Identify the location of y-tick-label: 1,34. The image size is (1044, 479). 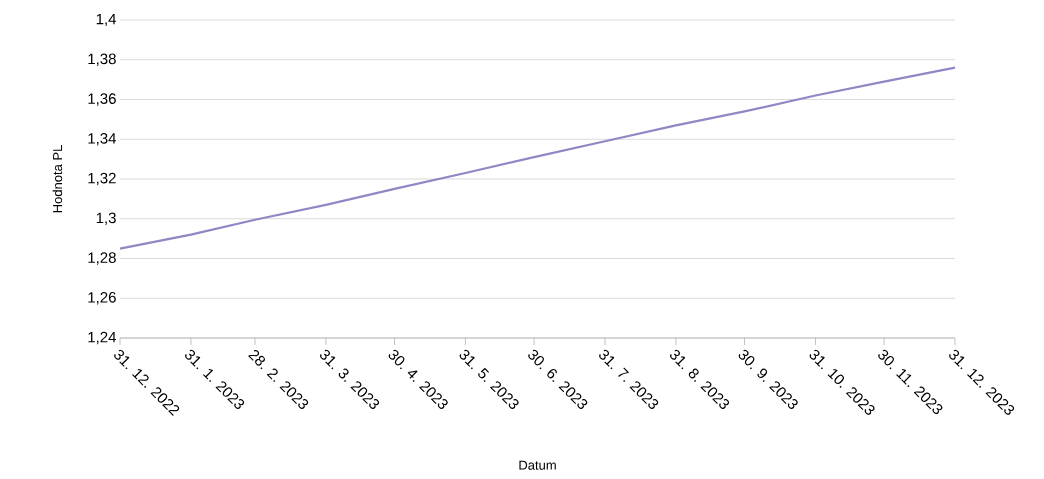
(102, 139).